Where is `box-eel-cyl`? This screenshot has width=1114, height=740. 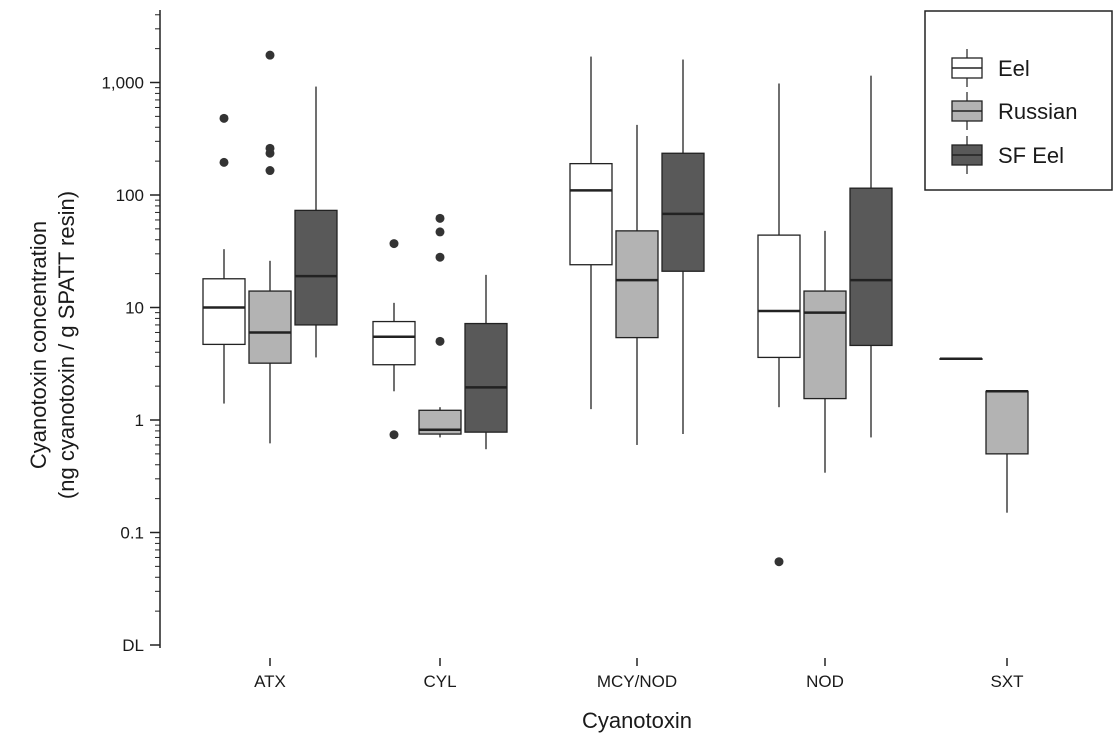 box-eel-cyl is located at coordinates (394, 339).